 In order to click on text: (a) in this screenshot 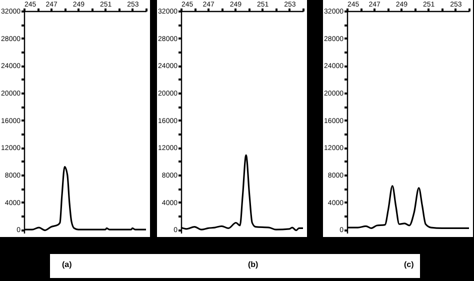, I will do `click(67, 264)`.